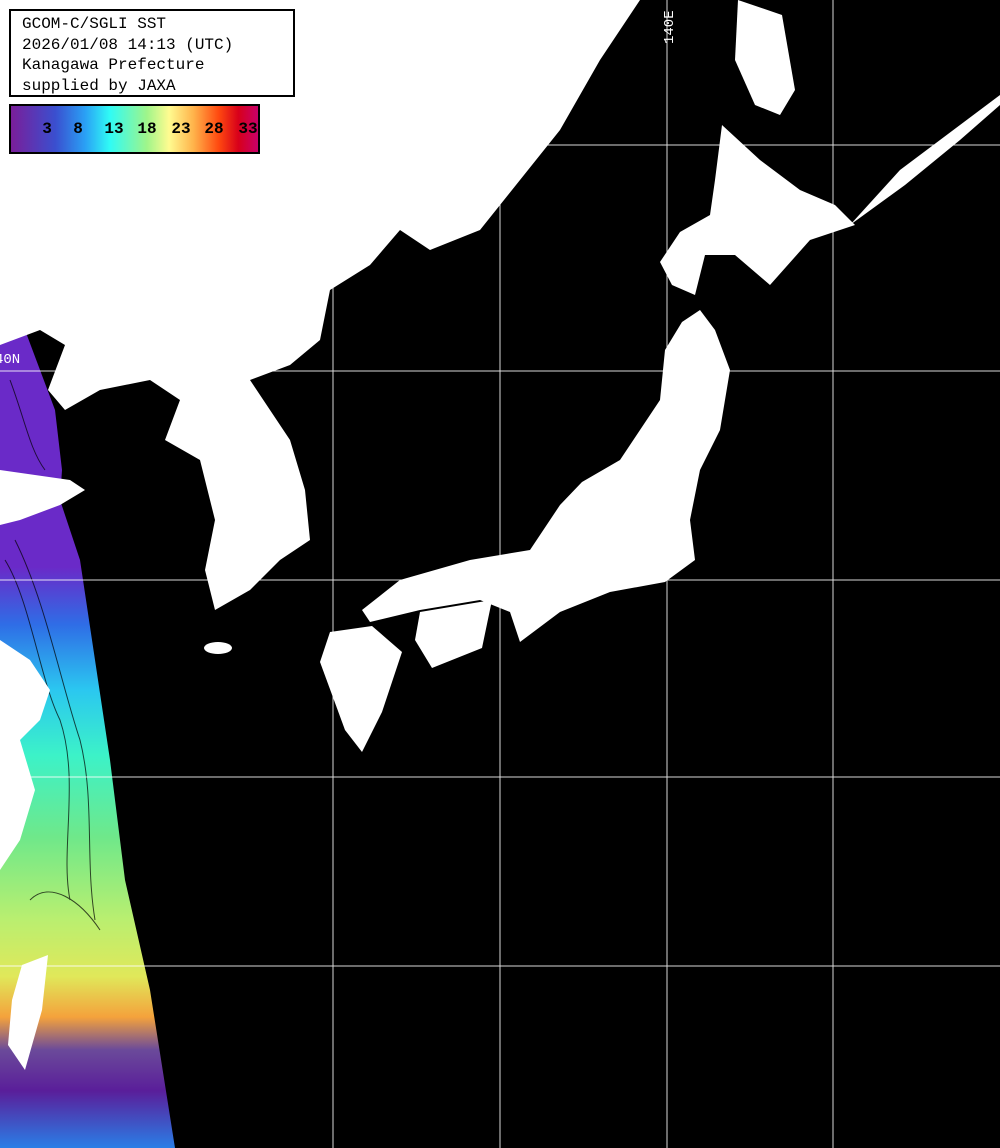  What do you see at coordinates (134, 129) in the screenshot?
I see `color-scale-legend: 3 8 13 18 23 28 33` at bounding box center [134, 129].